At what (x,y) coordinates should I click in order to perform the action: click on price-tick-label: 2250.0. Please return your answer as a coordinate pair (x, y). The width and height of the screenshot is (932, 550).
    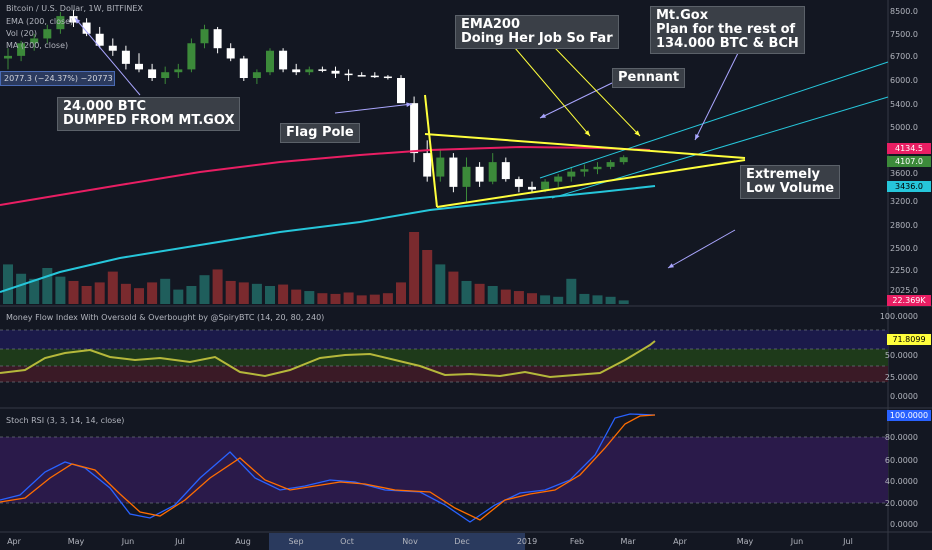
    Looking at the image, I should click on (904, 270).